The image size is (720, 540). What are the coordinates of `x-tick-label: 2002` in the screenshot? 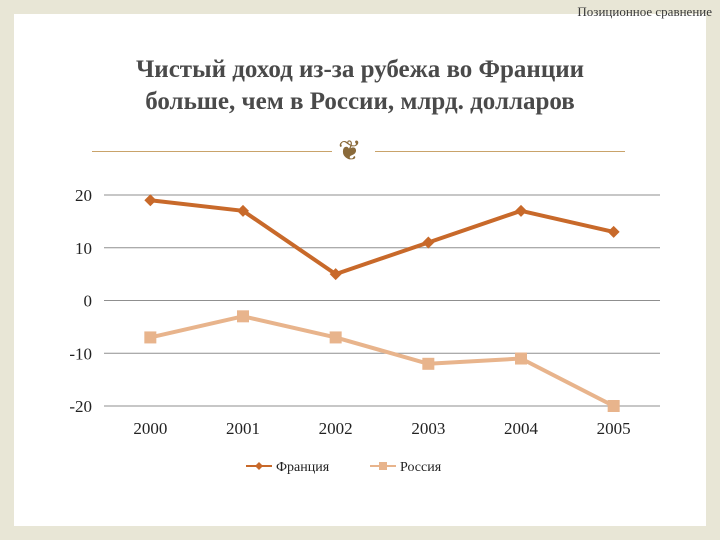 It's located at (336, 428).